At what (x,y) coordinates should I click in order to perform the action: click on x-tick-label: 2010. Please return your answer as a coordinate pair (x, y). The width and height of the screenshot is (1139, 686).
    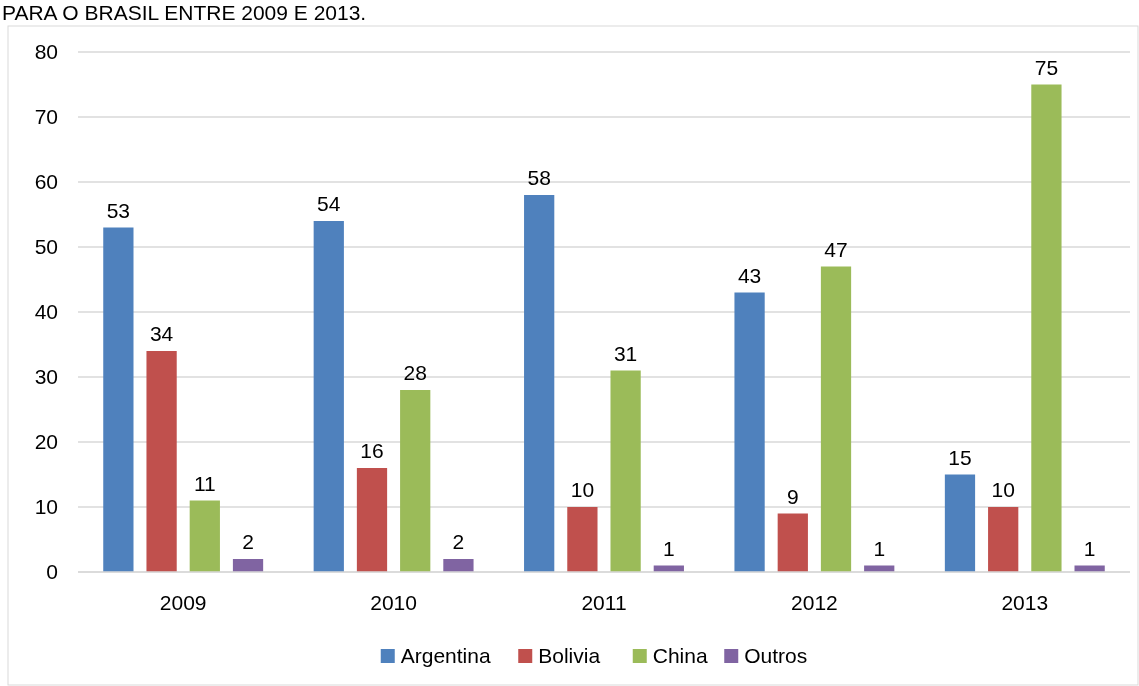
    Looking at the image, I should click on (393, 602).